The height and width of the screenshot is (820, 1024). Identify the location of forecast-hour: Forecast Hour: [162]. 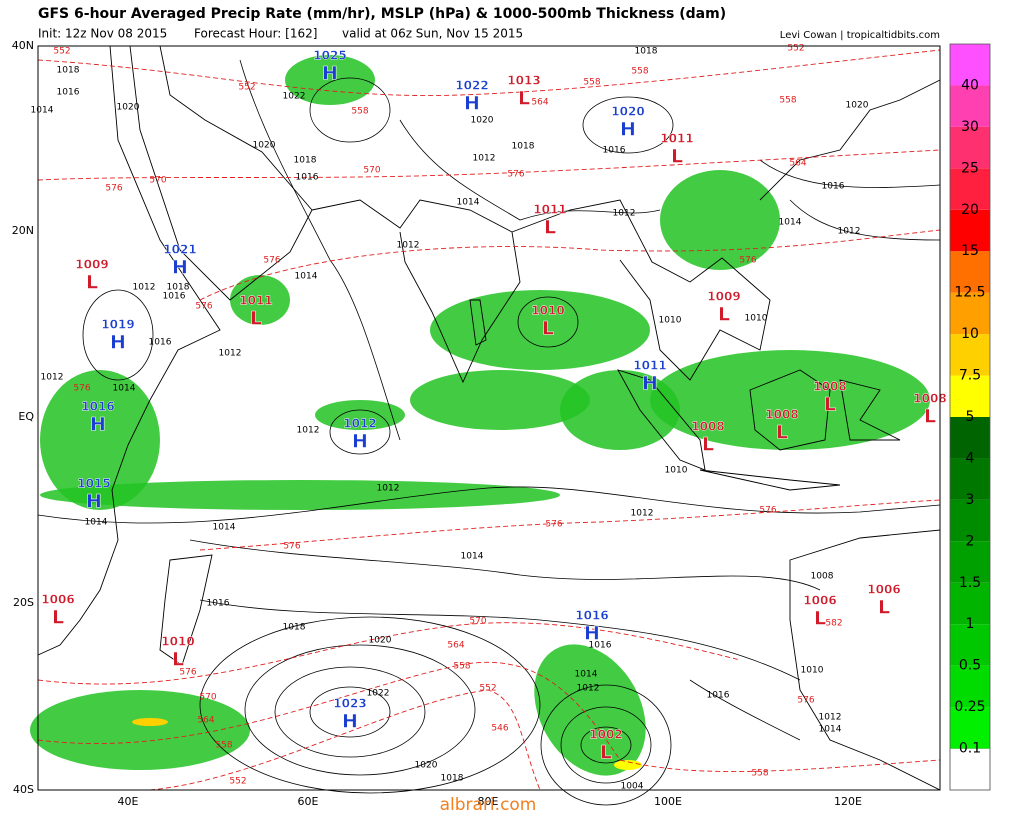
(255, 34).